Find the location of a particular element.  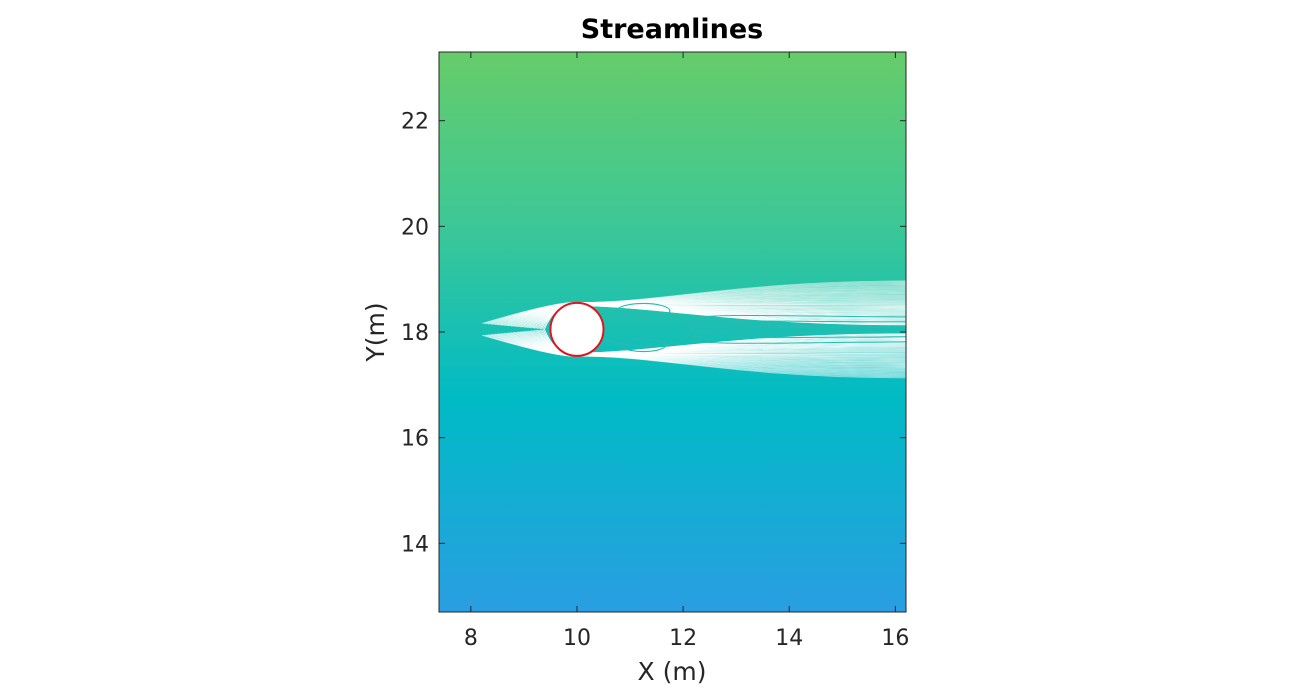

y-tick-label: 20 is located at coordinates (415, 227).